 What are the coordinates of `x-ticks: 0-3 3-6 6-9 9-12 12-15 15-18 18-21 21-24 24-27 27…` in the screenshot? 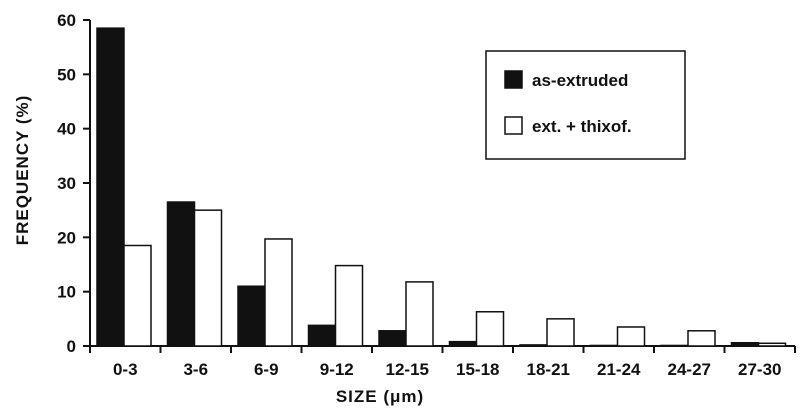 It's located at (442, 362).